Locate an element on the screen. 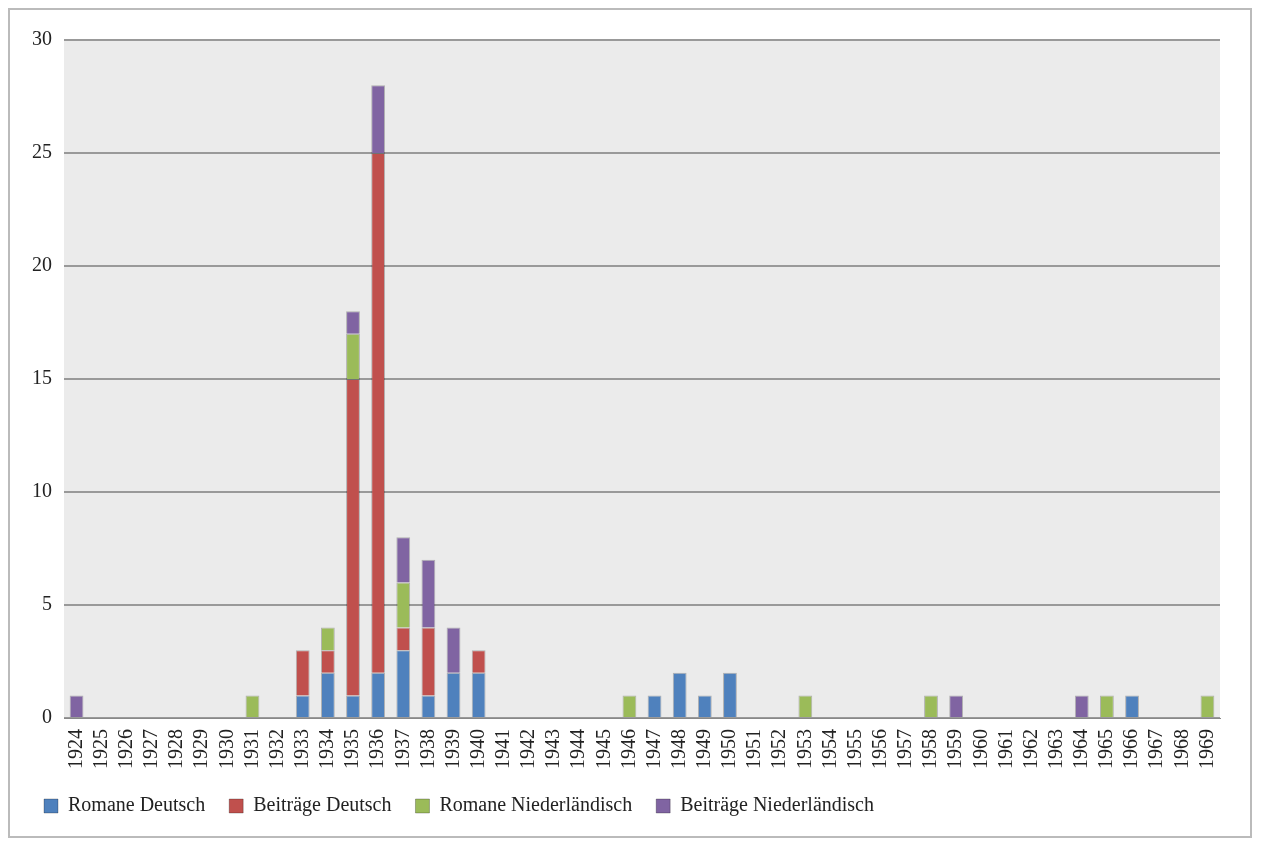  y-tick-label: 20 is located at coordinates (42, 264).